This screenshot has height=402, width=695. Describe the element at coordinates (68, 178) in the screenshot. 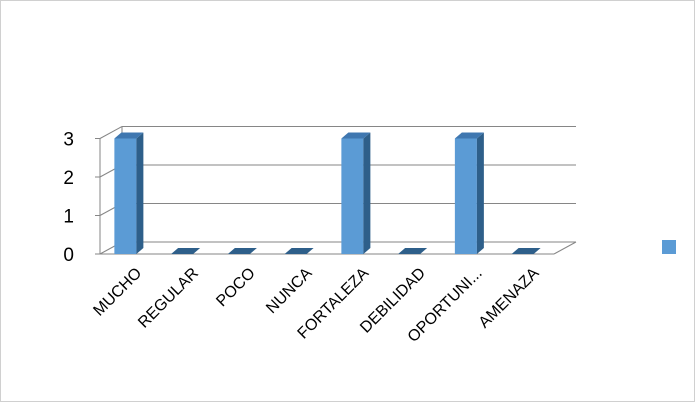

I see `y-tick-label: 2` at that location.